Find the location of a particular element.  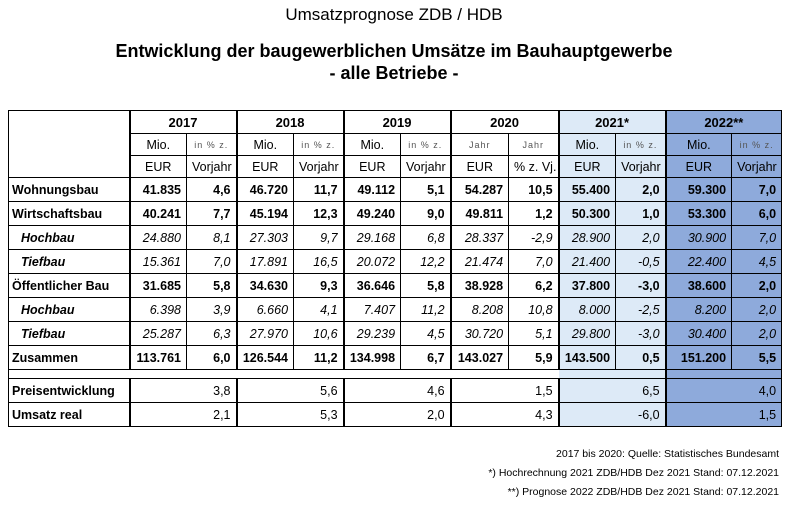

summary-value-cell: 1,5 is located at coordinates (723, 414).